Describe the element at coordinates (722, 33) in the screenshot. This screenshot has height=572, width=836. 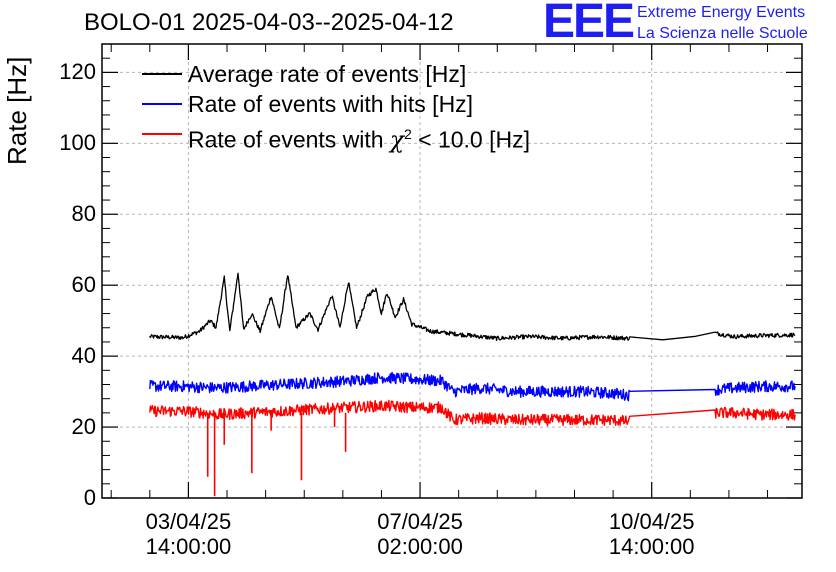
I see `brand-line-2: La Scienza nelle Scuole` at that location.